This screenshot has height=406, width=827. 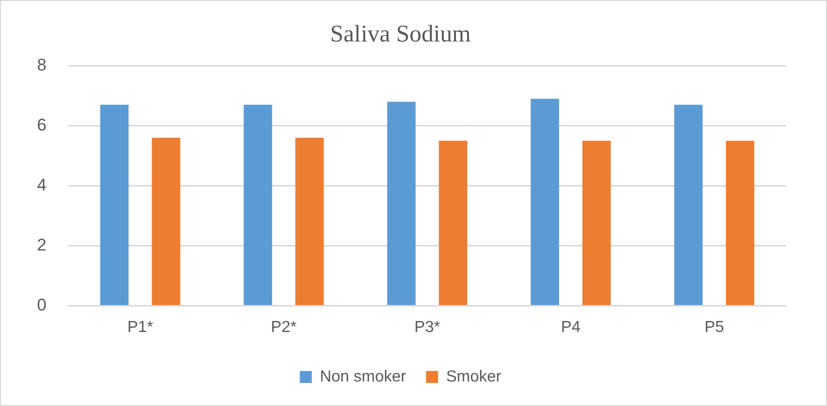 I want to click on legend-label: Non smoker, so click(x=363, y=377).